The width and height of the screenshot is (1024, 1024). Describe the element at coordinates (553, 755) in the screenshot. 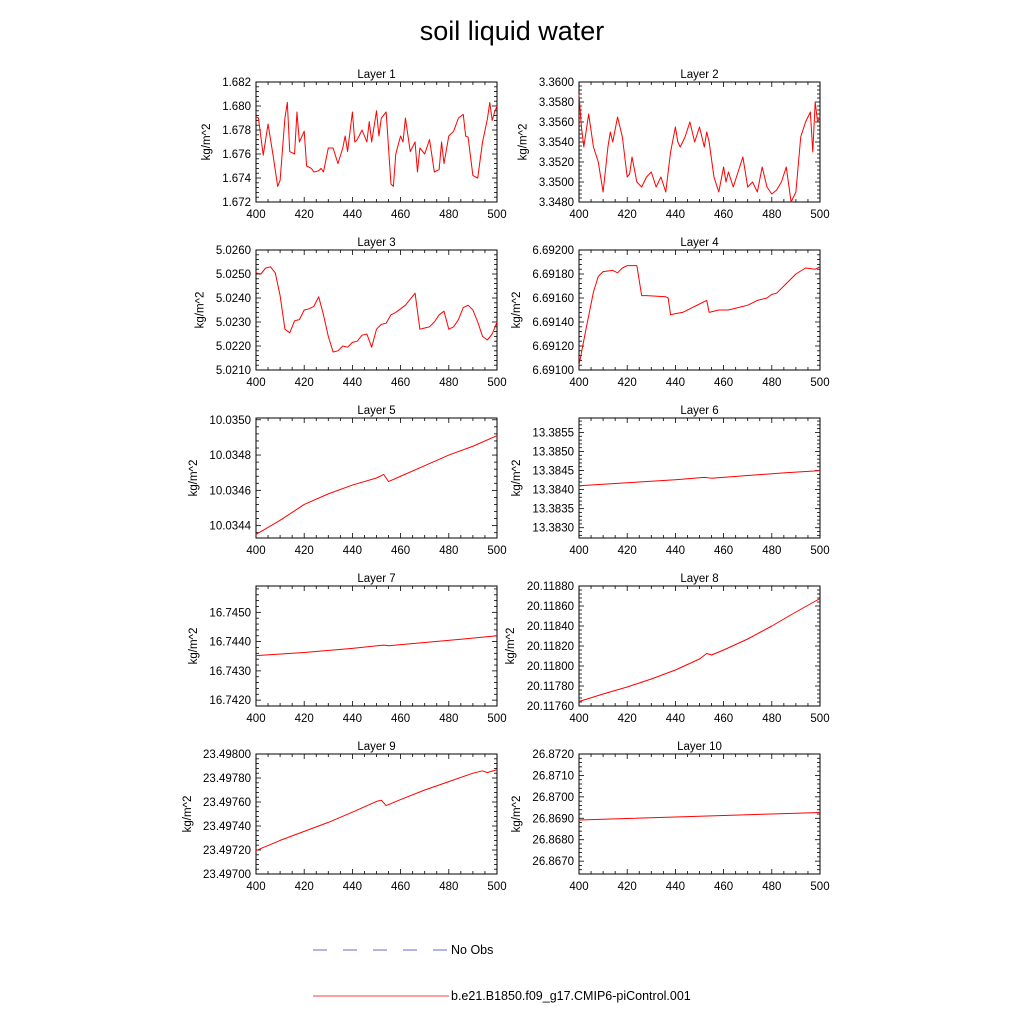

I see `y-tick-label: 26.8720` at that location.